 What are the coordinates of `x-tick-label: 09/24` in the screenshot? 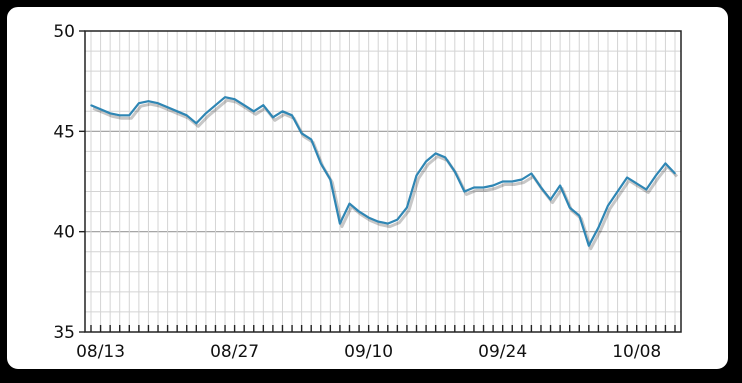 It's located at (502, 352).